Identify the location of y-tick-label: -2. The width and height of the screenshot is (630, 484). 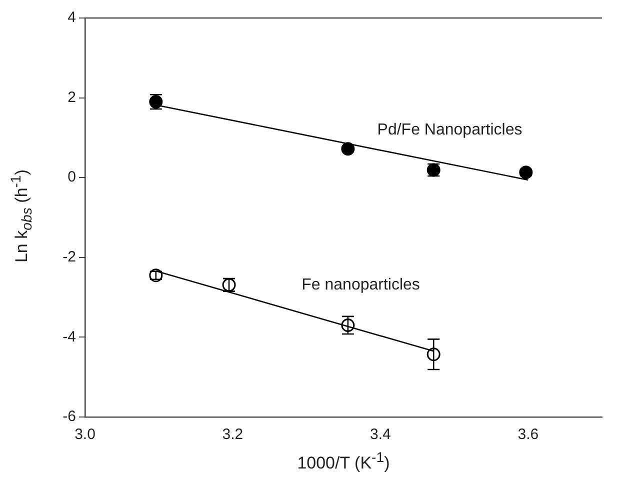
(69, 257).